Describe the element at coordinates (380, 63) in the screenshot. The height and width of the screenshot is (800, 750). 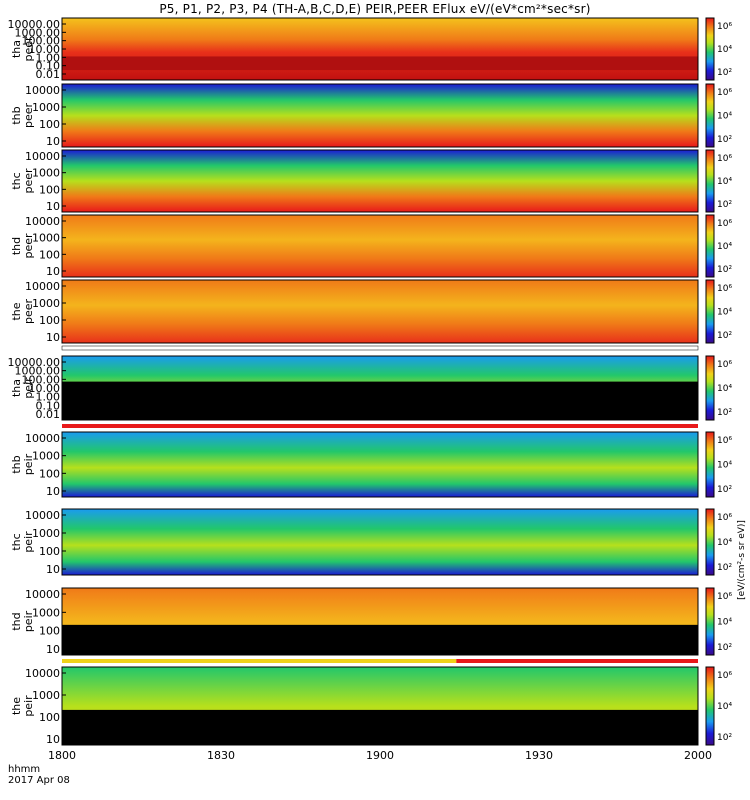
I see `low-energy-band` at that location.